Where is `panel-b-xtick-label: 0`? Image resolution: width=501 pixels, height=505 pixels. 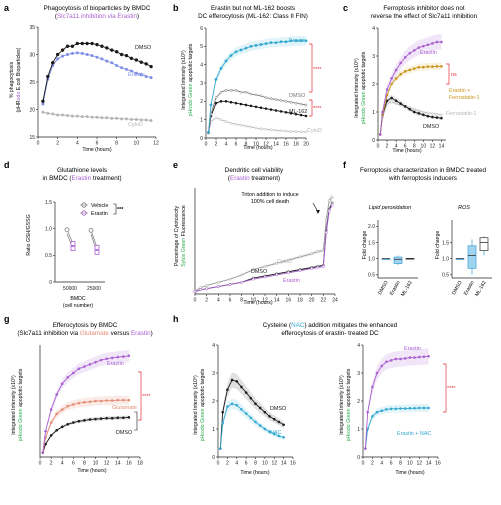
panel-b-xtick-label: 0 is located at coordinates (206, 145).